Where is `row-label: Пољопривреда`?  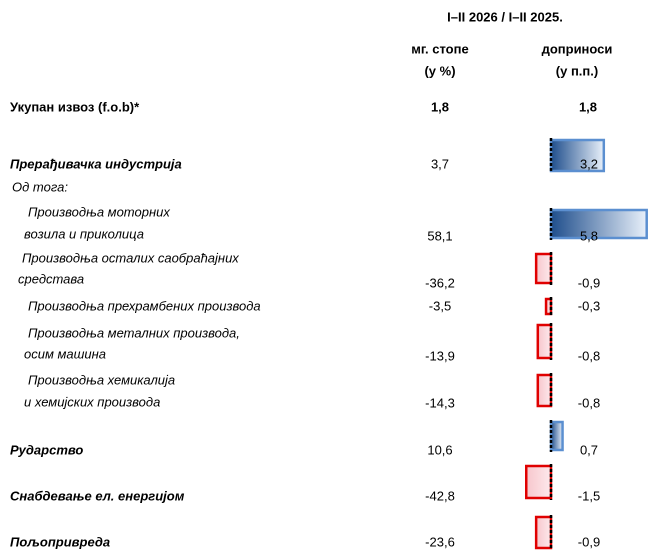 row-label: Пољопривреда is located at coordinates (60, 541).